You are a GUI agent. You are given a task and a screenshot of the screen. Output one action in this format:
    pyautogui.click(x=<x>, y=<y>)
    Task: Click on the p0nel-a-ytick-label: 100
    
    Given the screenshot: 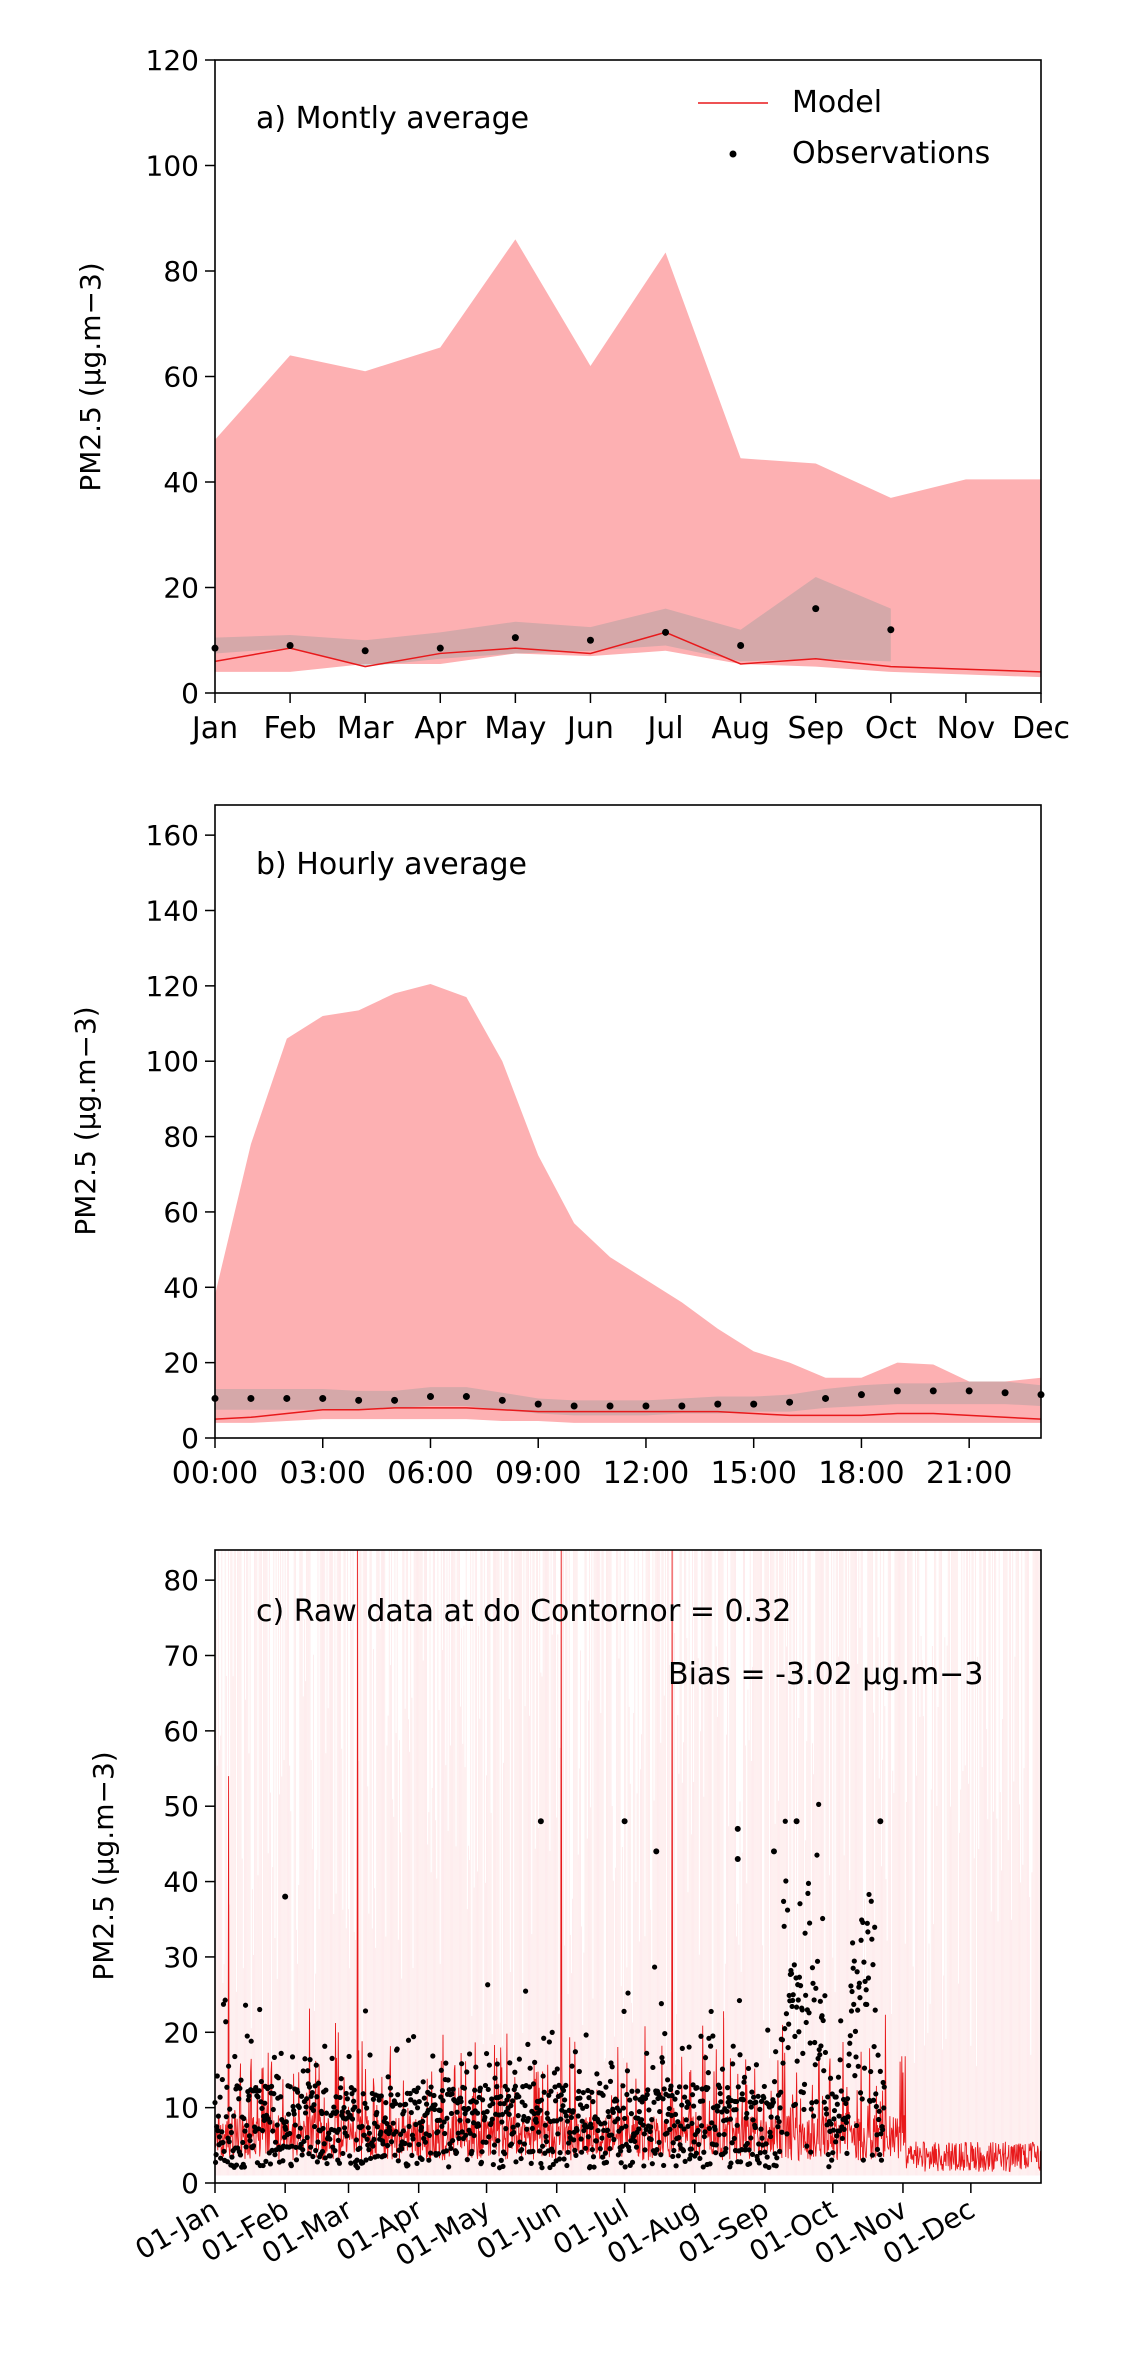 What is the action you would take?
    pyautogui.click(x=172, y=166)
    